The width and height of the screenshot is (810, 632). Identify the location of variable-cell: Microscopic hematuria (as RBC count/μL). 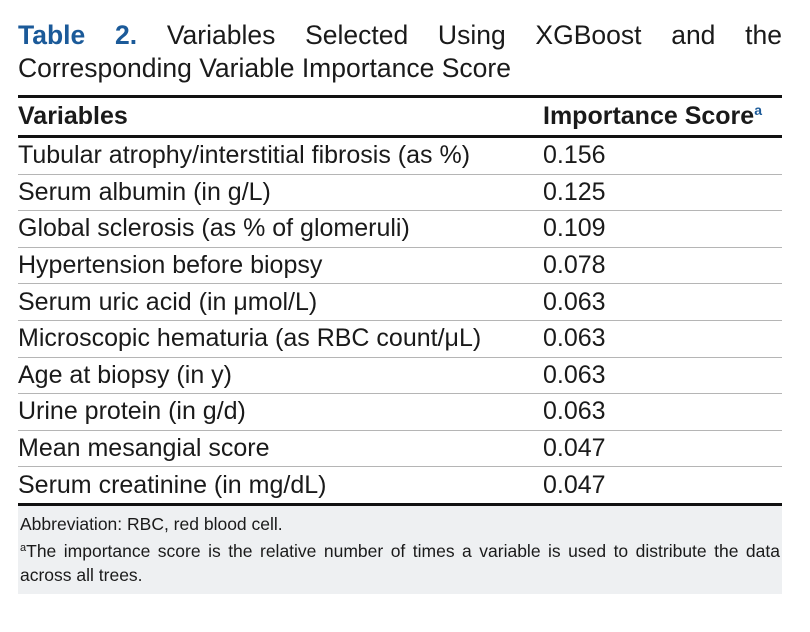
(280, 339).